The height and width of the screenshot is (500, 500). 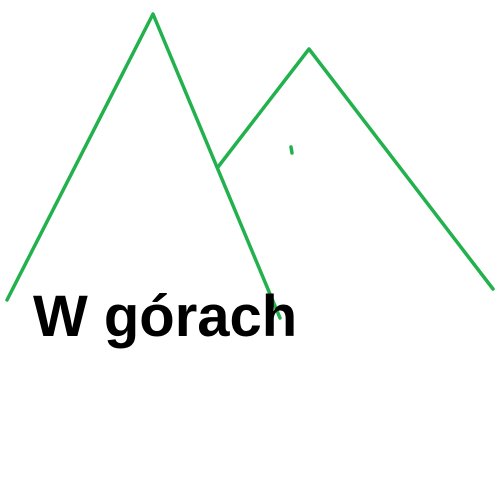 I want to click on caption-text: W górach, so click(x=165, y=316).